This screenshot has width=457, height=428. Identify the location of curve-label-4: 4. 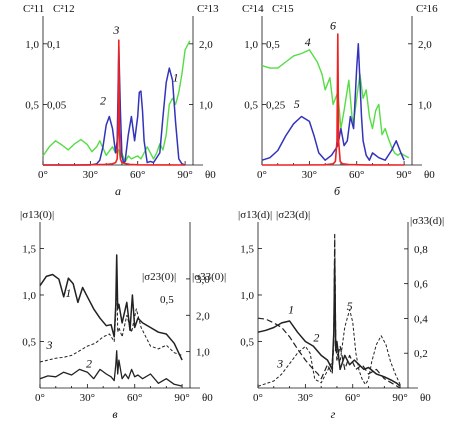
(308, 42).